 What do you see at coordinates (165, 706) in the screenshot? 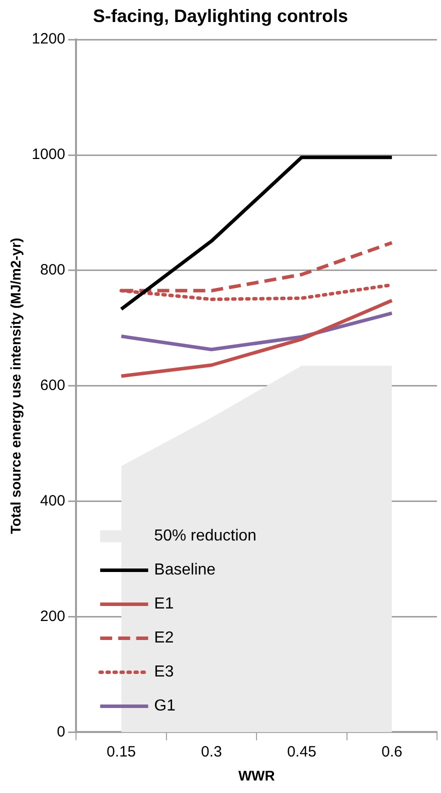
I see `legend-label: G1` at bounding box center [165, 706].